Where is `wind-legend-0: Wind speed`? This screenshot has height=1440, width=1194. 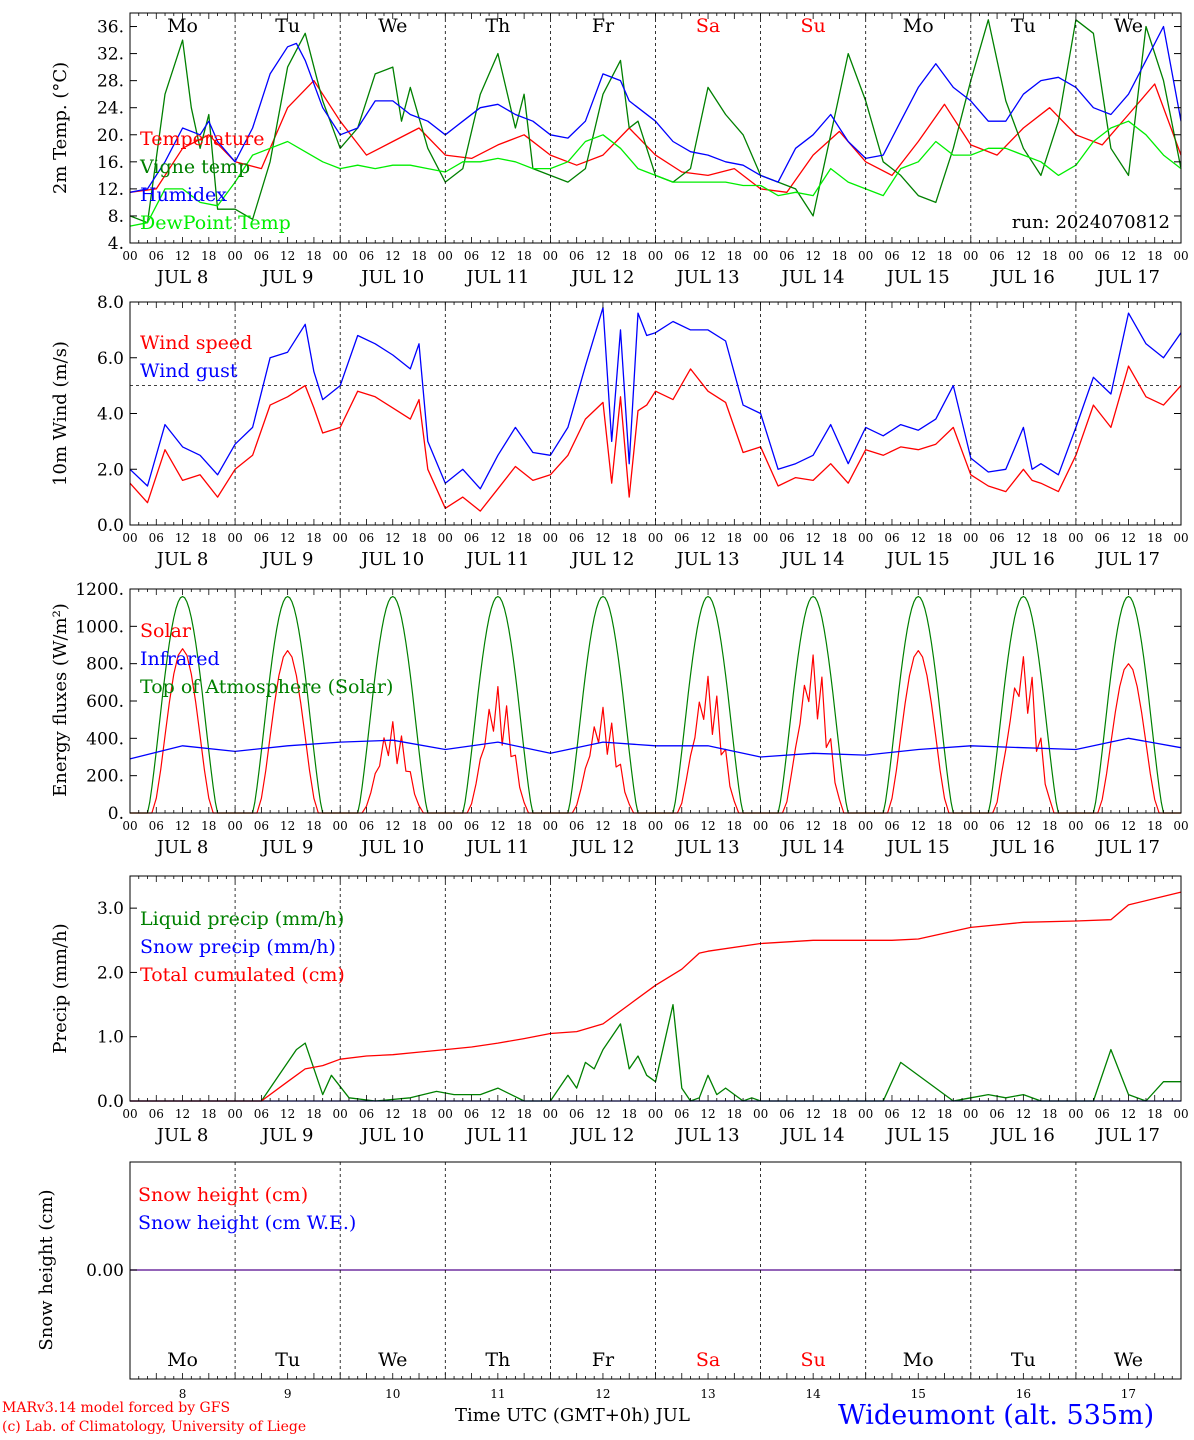 wind-legend-0: Wind speed is located at coordinates (196, 343).